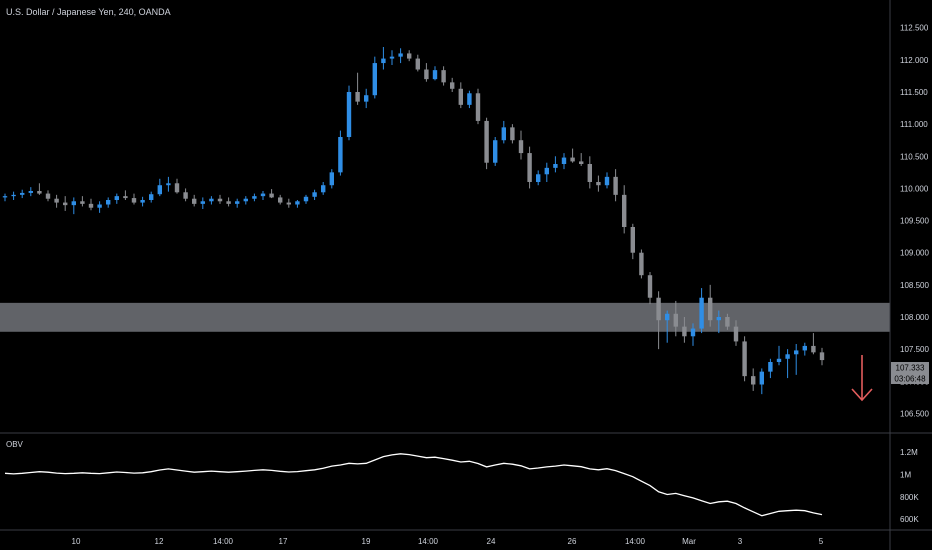 The height and width of the screenshot is (550, 932). What do you see at coordinates (413, 485) in the screenshot?
I see `obv-line` at bounding box center [413, 485].